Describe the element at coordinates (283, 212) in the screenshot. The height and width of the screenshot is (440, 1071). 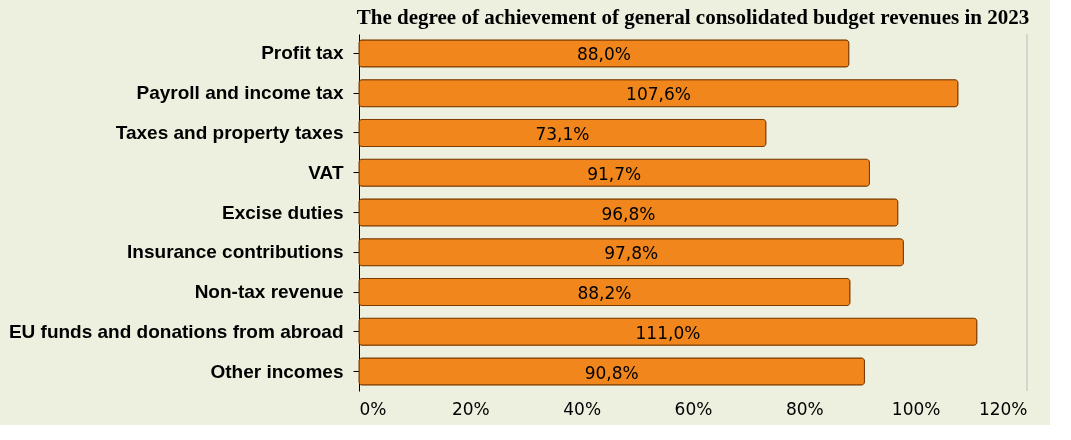
I see `y-tick-label: Excise duties` at that location.